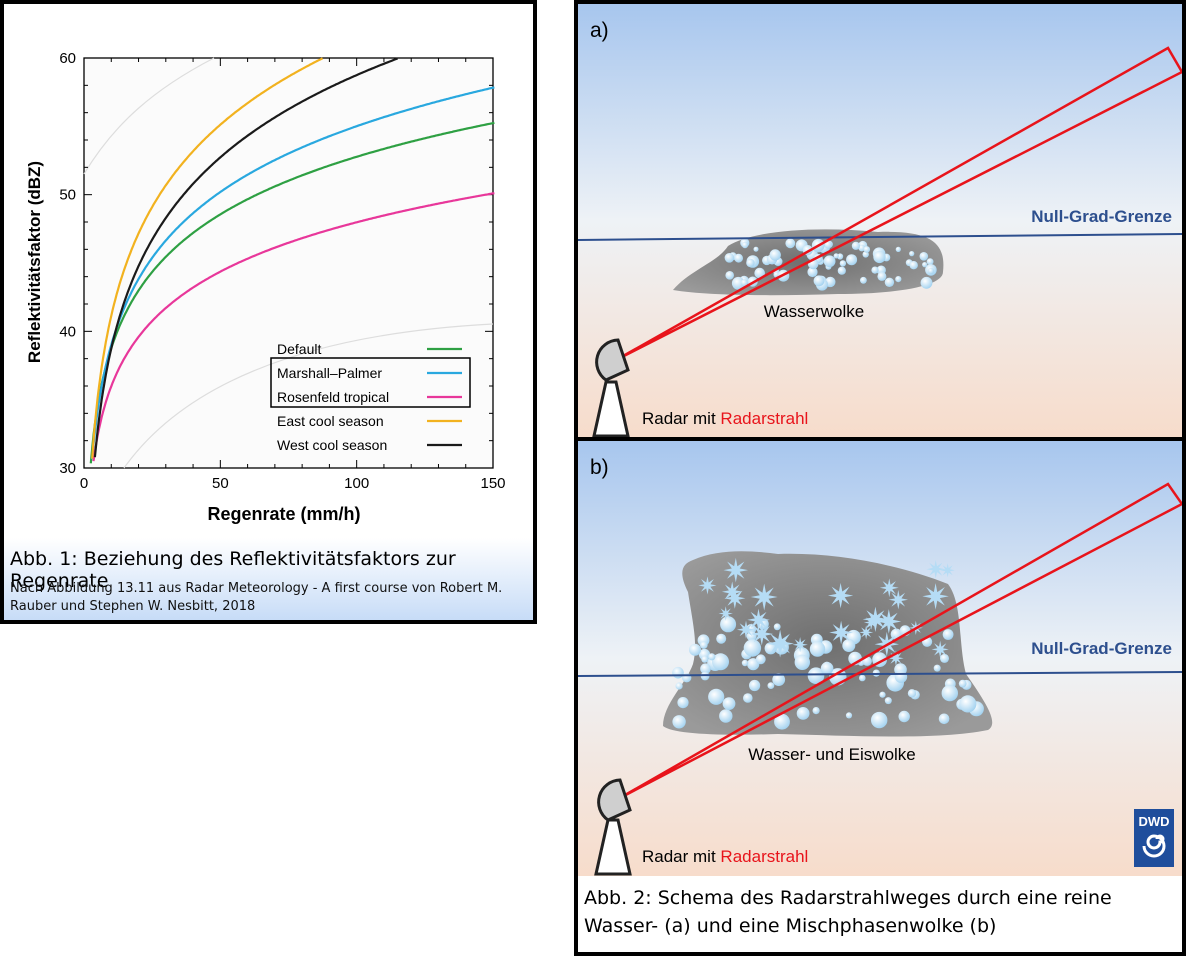 Image resolution: width=1200 pixels, height=956 pixels. I want to click on freezing-line-b, so click(880, 674).